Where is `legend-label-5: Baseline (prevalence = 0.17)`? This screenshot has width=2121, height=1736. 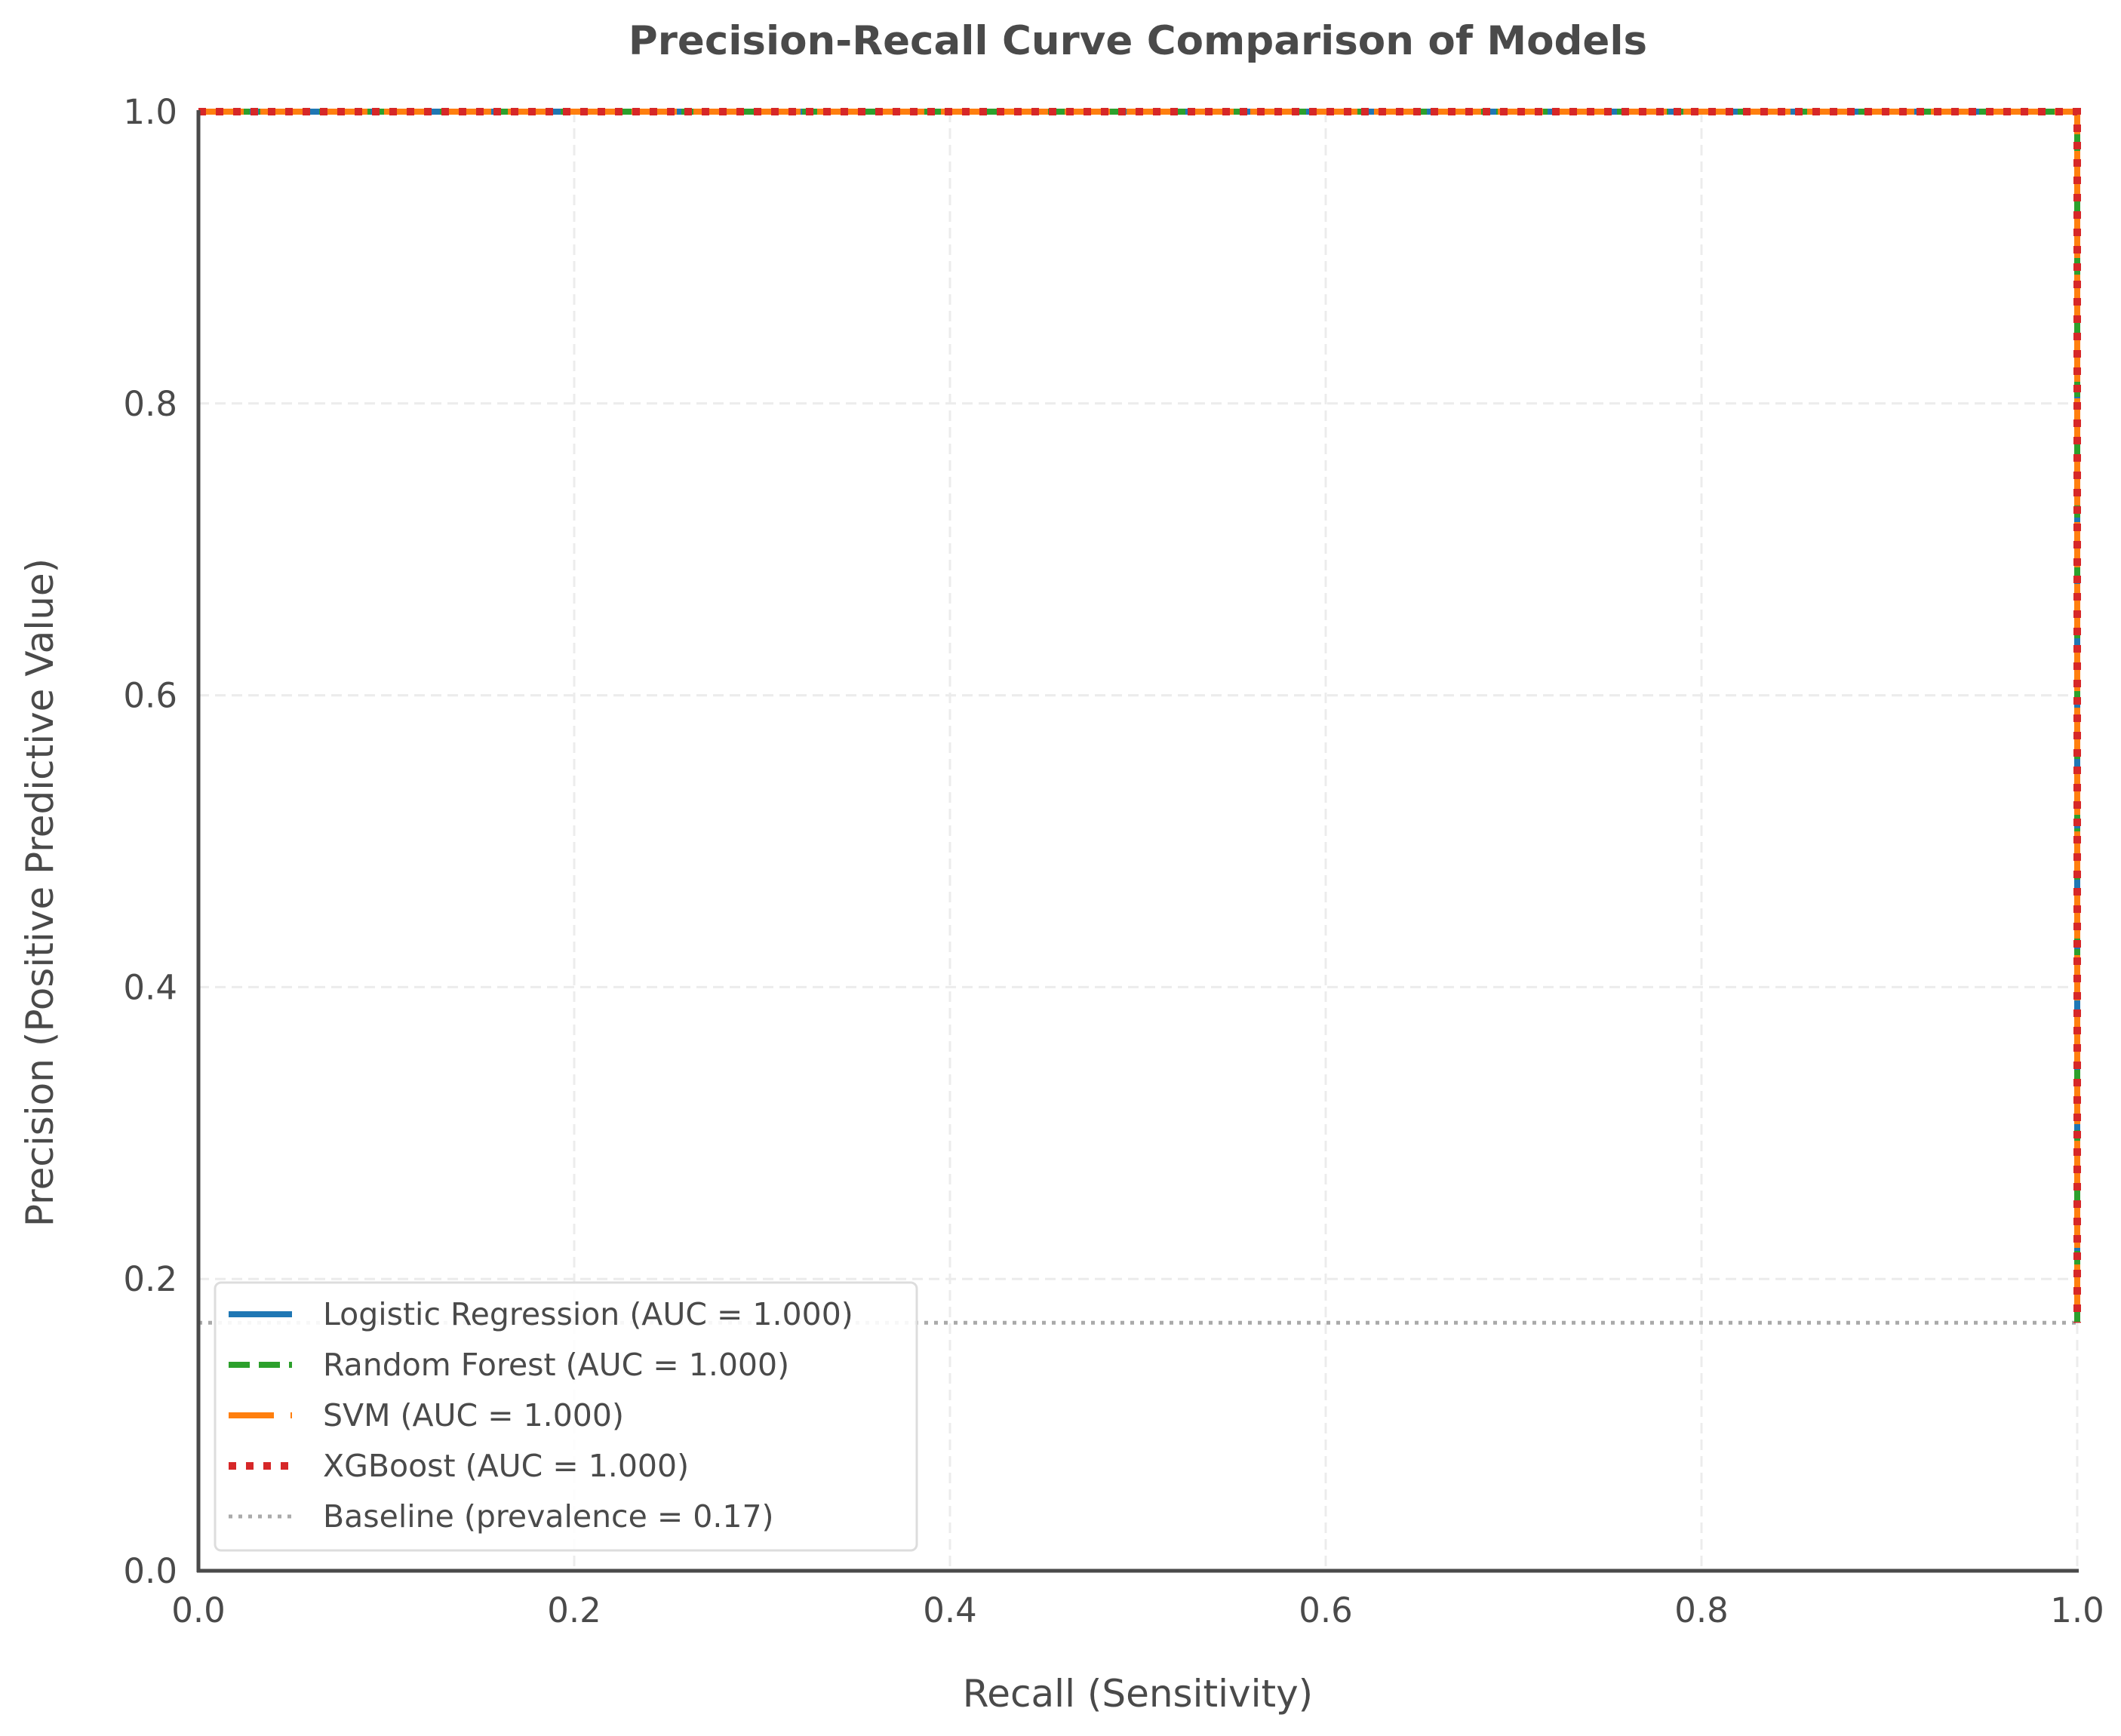
legend-label-5: Baseline (prevalence = 0.17) is located at coordinates (548, 1516).